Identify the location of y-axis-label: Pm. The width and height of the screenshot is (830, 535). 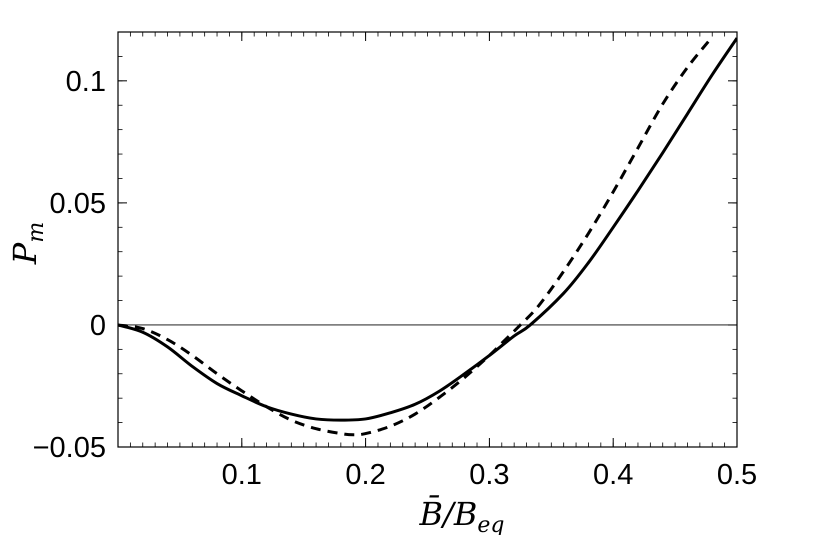
(27, 243).